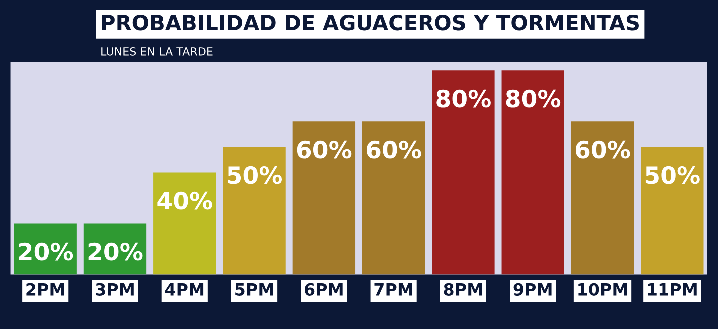  Describe the element at coordinates (184, 290) in the screenshot. I see `x-tick-label: 4PM` at that location.